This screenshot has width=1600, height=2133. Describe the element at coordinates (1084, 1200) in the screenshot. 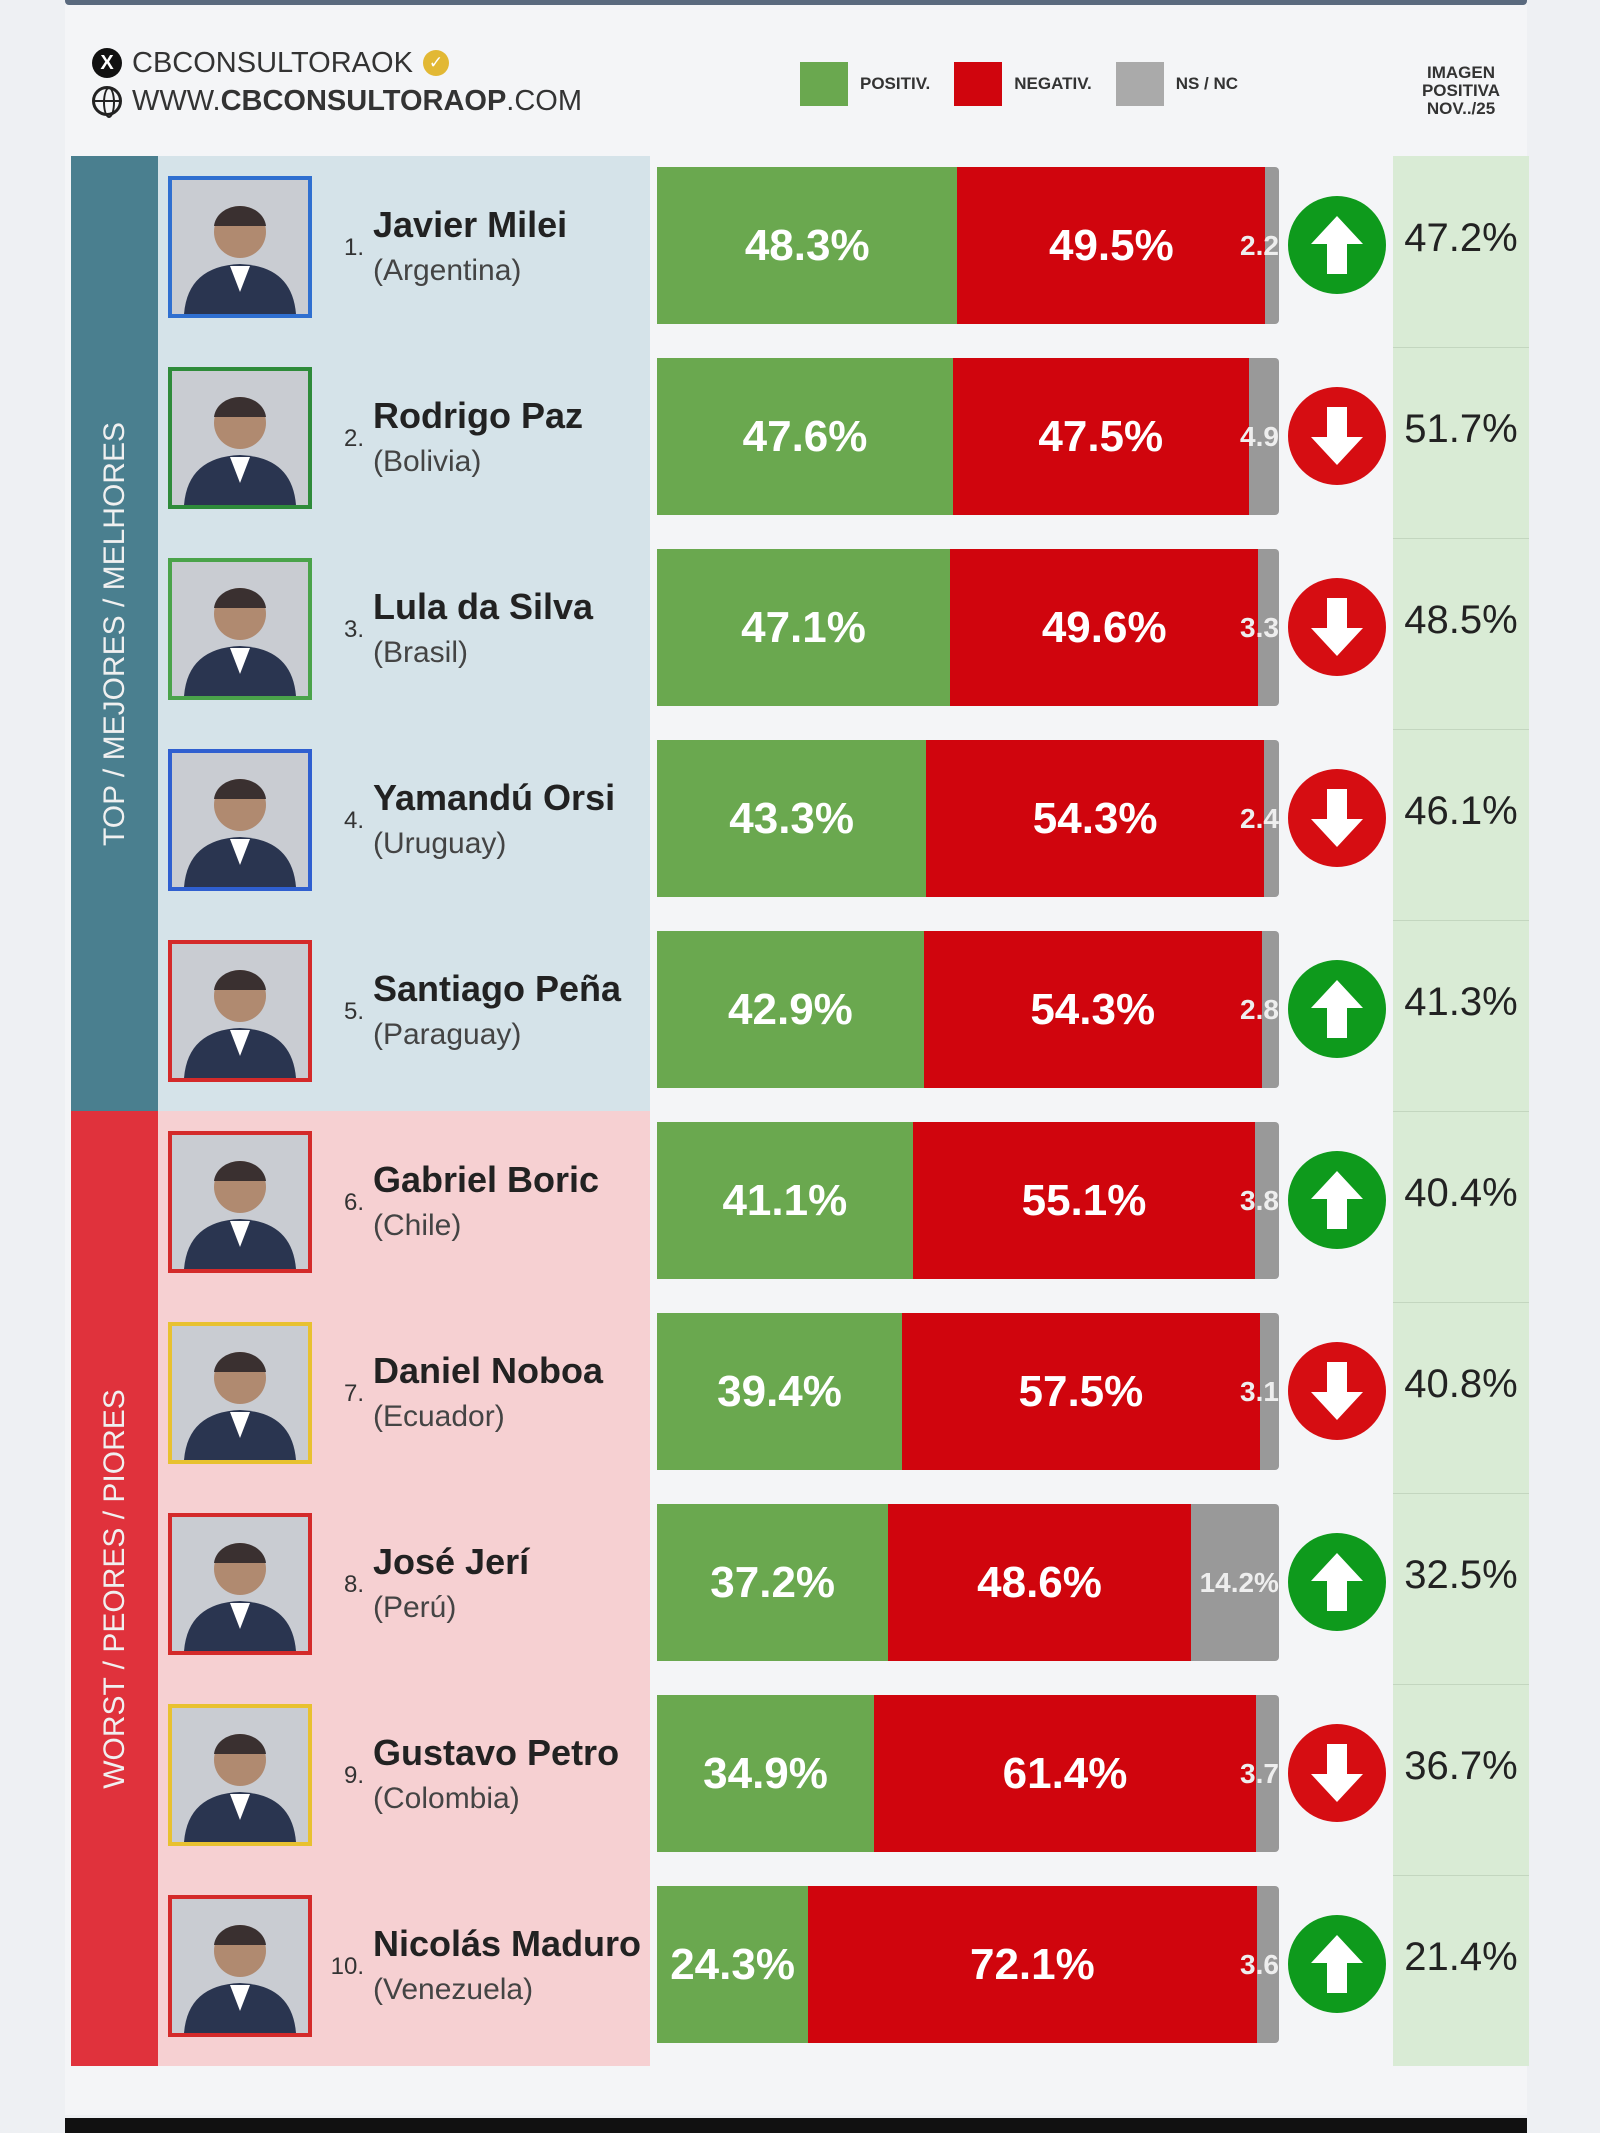

I see `negative-label: 55.1%` at that location.